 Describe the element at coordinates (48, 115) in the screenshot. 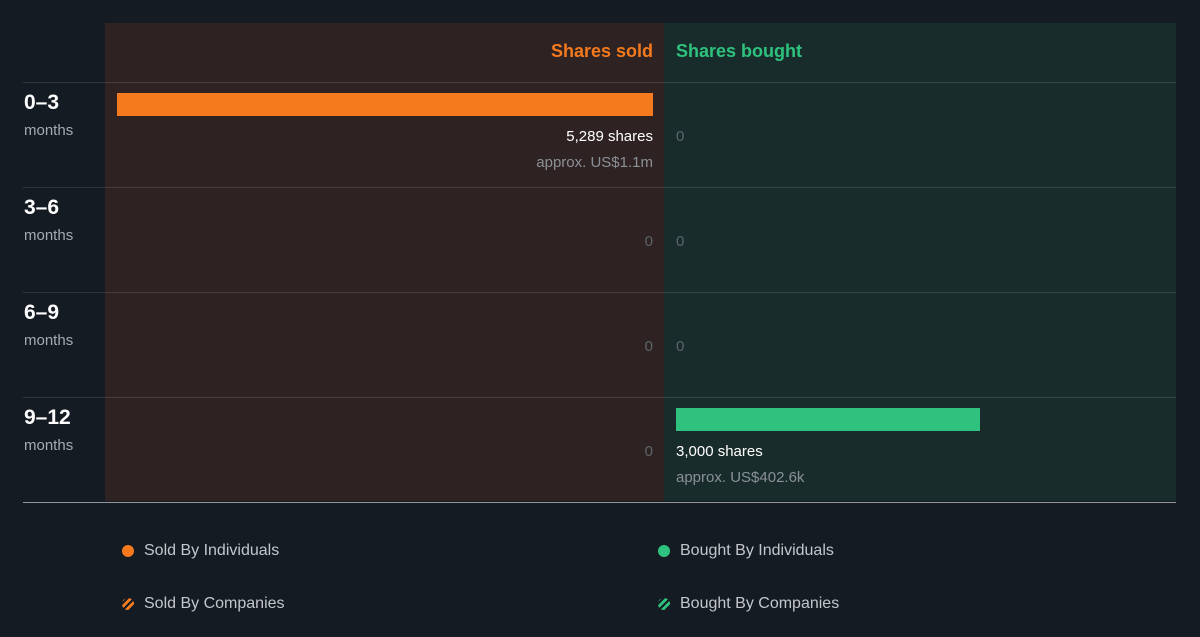

I see `row-label: 0–3 months` at that location.